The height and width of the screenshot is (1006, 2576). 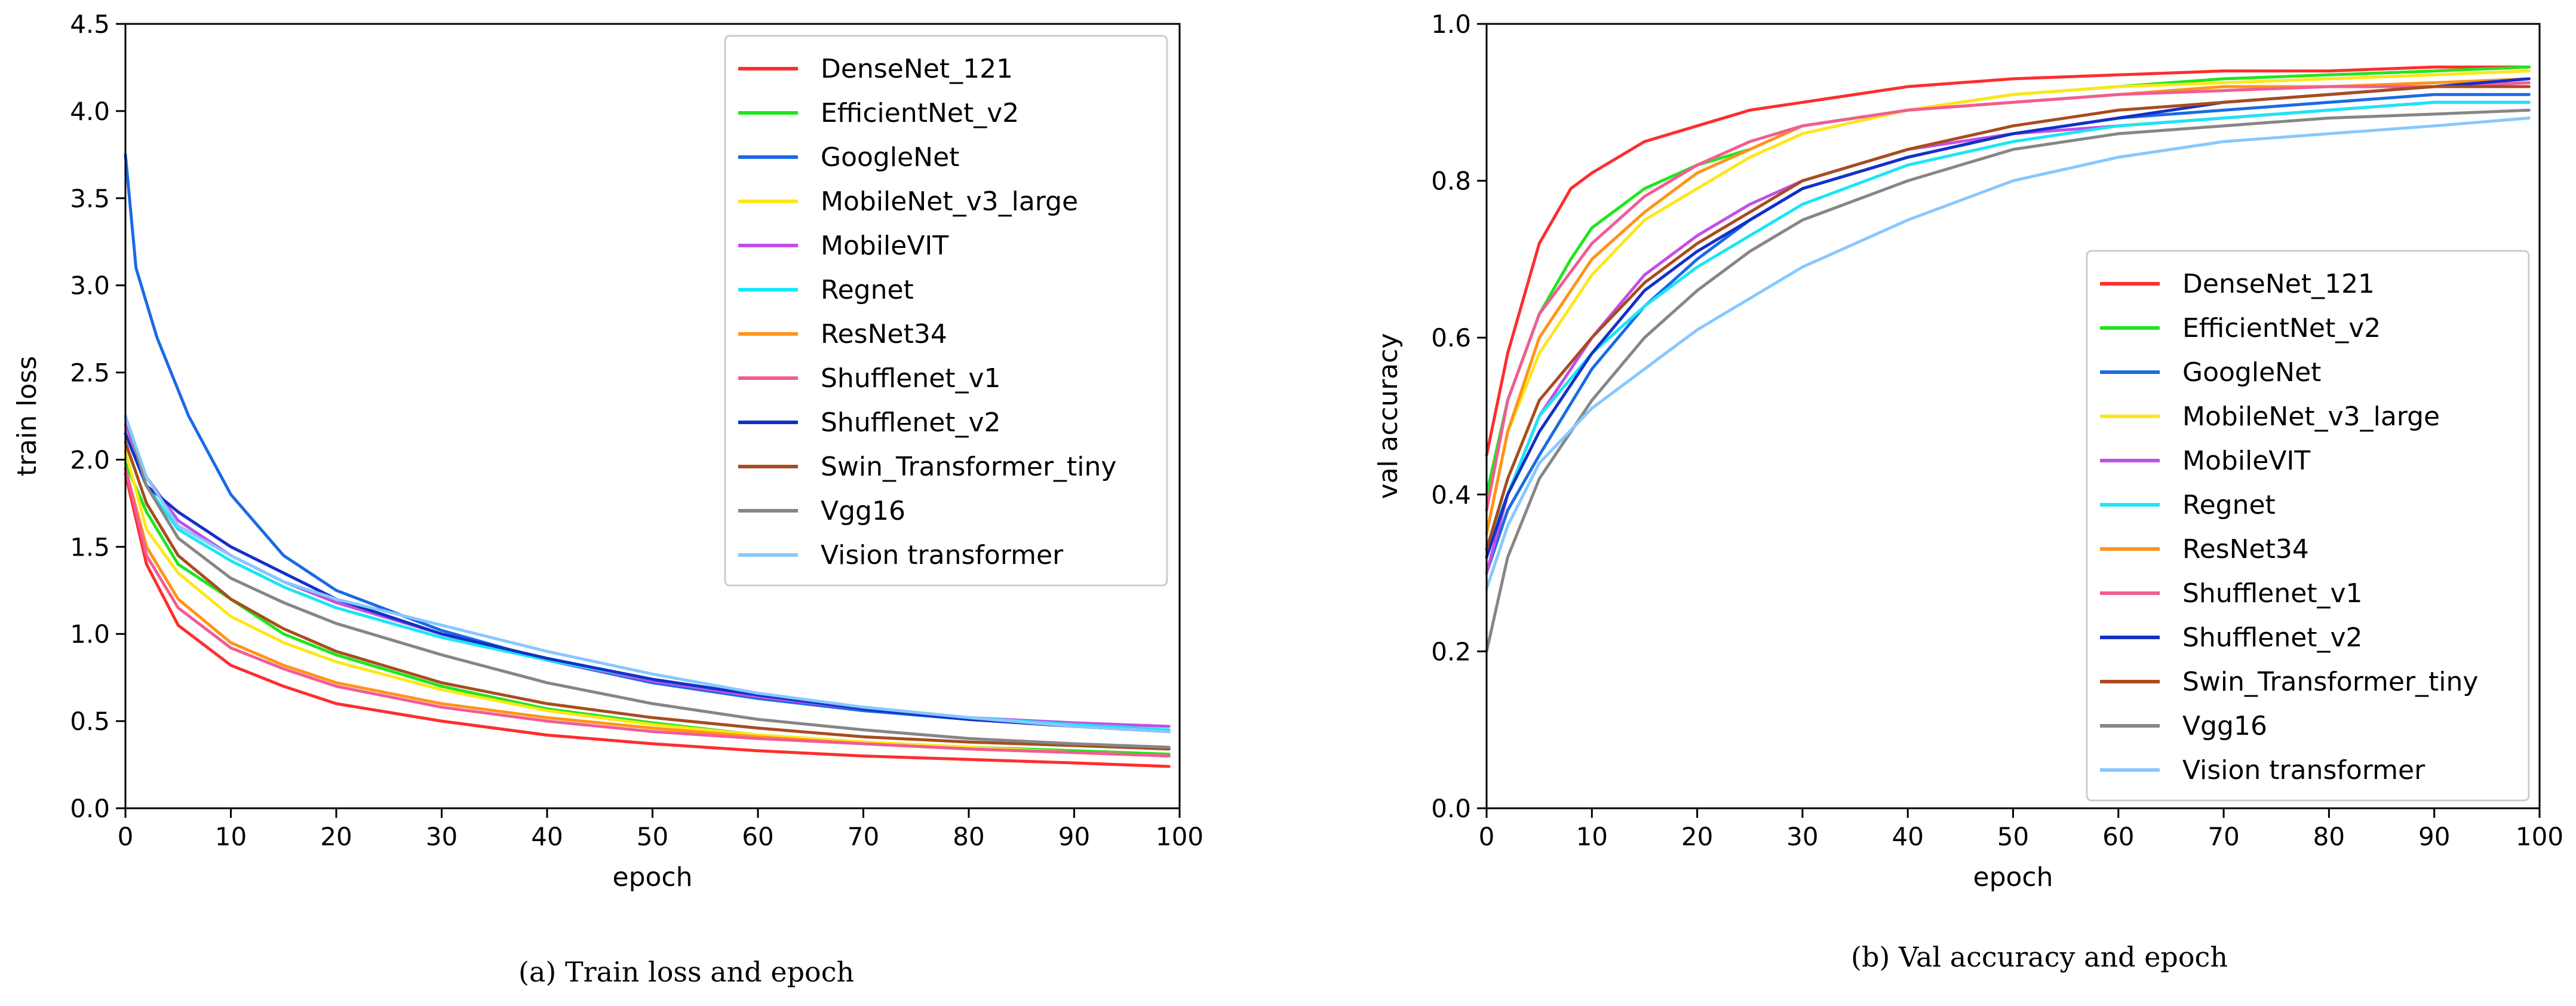 I want to click on train-loss-x-tick-label: 20, so click(x=336, y=837).